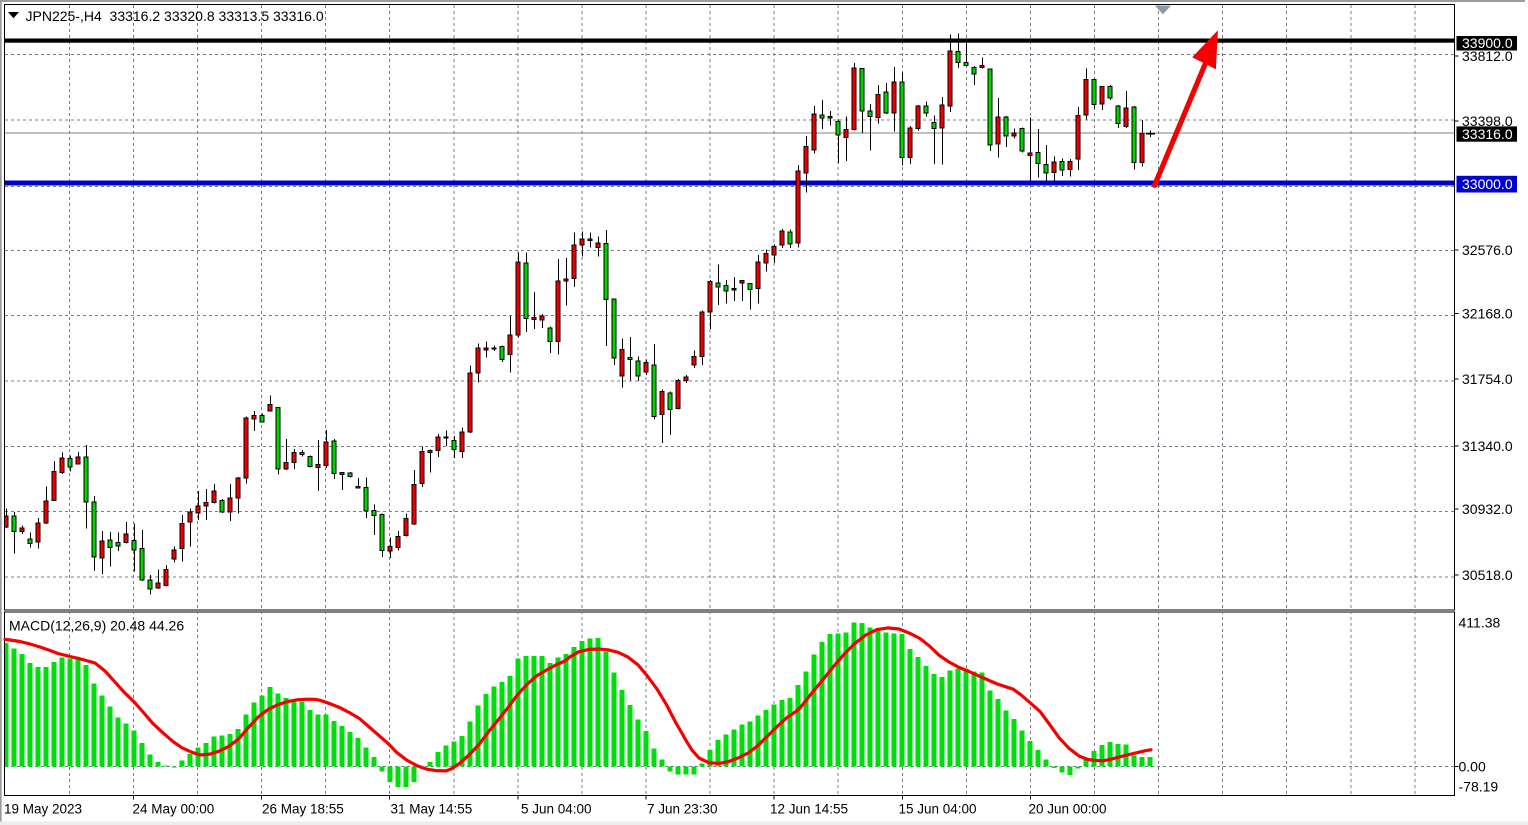  Describe the element at coordinates (938, 809) in the screenshot. I see `svg-text: 15 Jun 04:00` at that location.